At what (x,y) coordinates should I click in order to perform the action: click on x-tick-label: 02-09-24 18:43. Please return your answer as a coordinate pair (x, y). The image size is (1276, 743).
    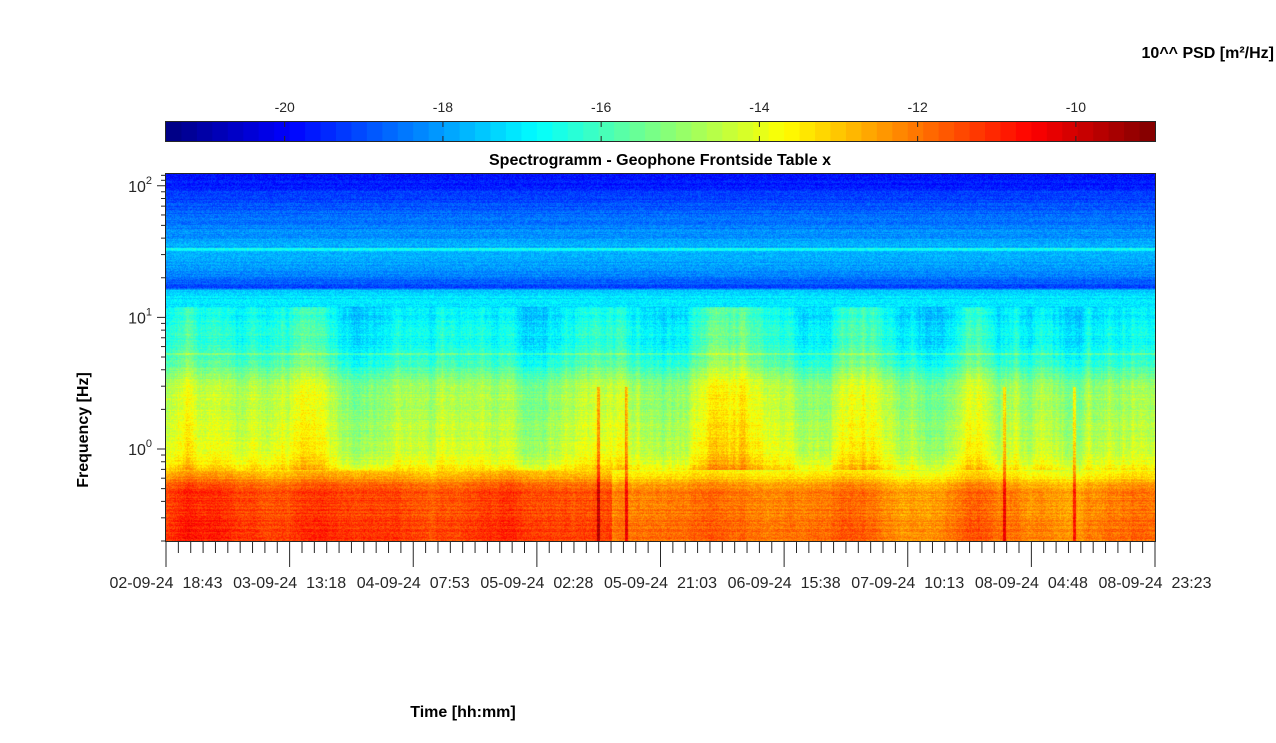
    Looking at the image, I should click on (166, 583).